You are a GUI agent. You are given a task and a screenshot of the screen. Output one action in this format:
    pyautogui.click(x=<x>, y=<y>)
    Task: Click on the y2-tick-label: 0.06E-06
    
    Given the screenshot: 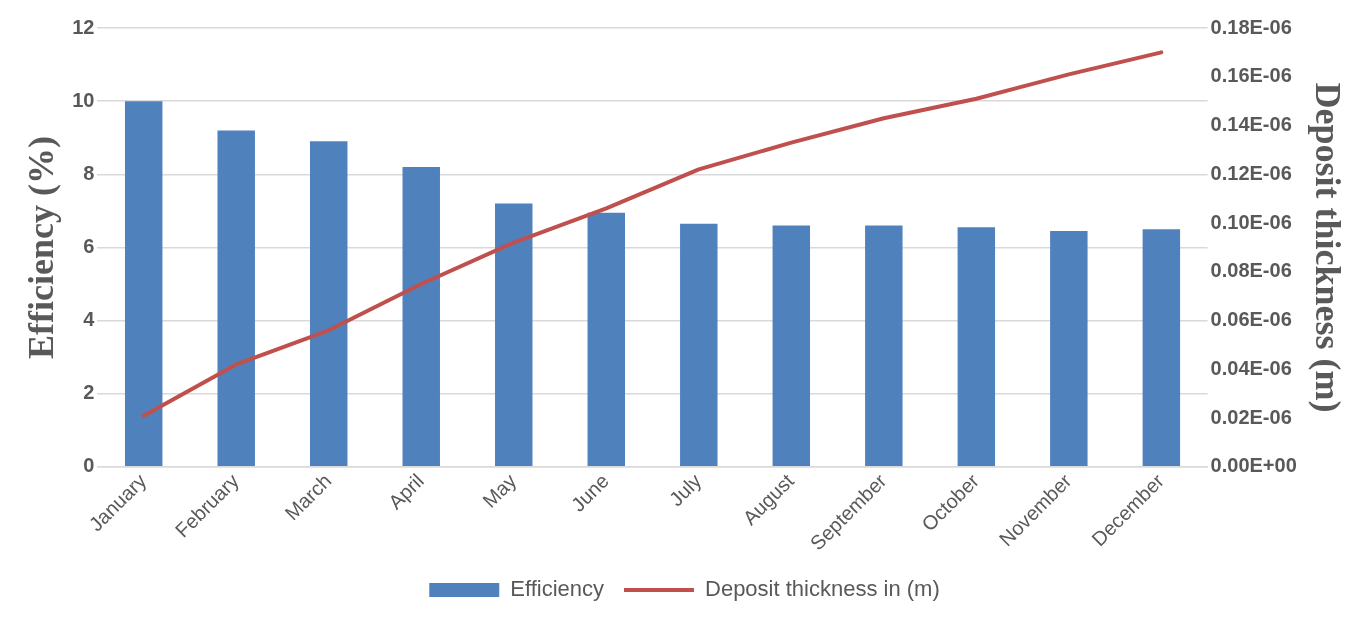 What is the action you would take?
    pyautogui.click(x=1251, y=319)
    